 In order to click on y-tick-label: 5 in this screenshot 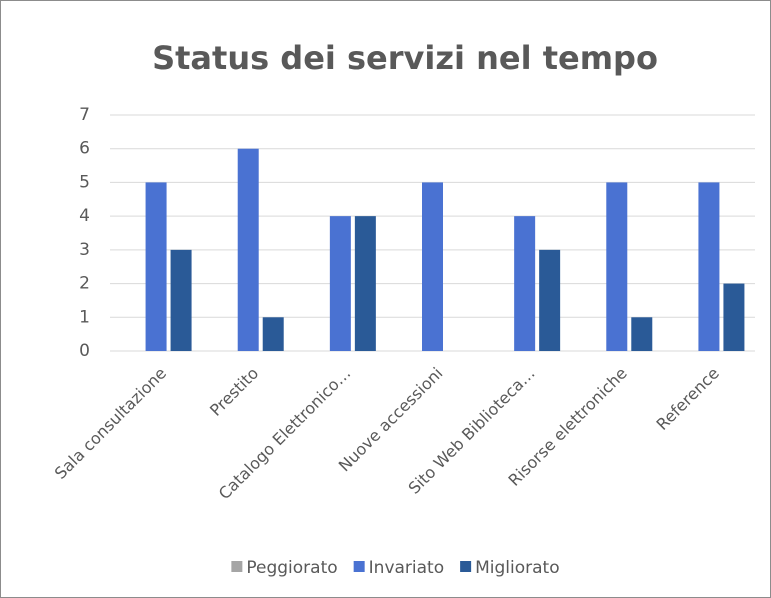, I will do `click(84, 182)`.